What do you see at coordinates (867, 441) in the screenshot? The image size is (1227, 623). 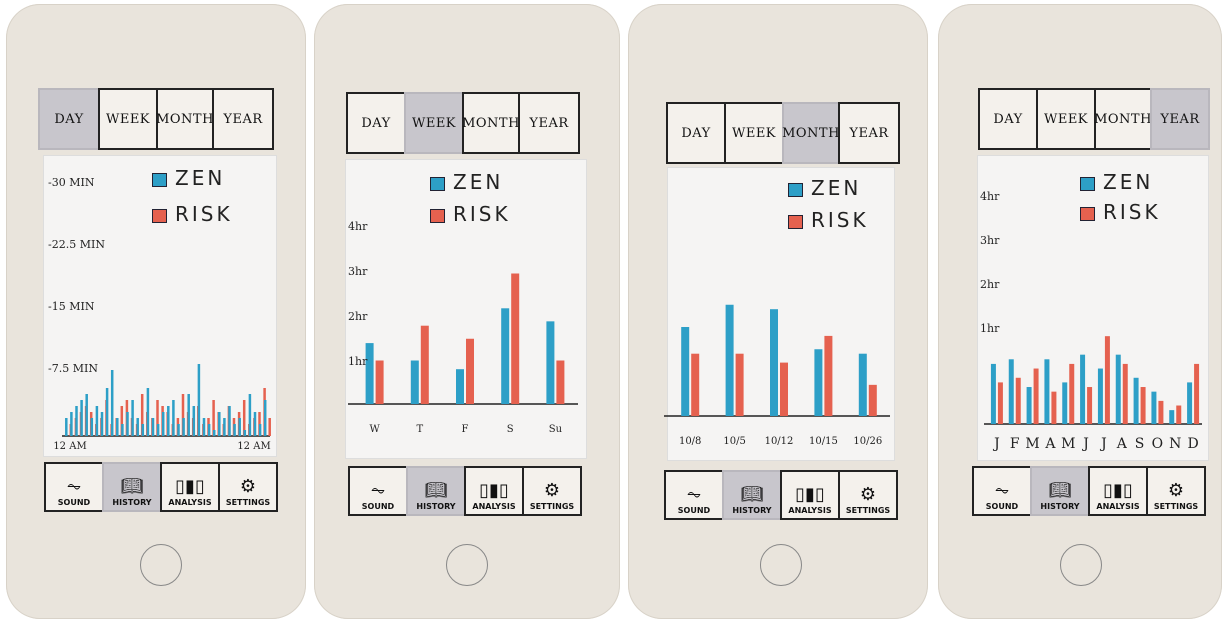 I see `x-tick-label: 10/26` at bounding box center [867, 441].